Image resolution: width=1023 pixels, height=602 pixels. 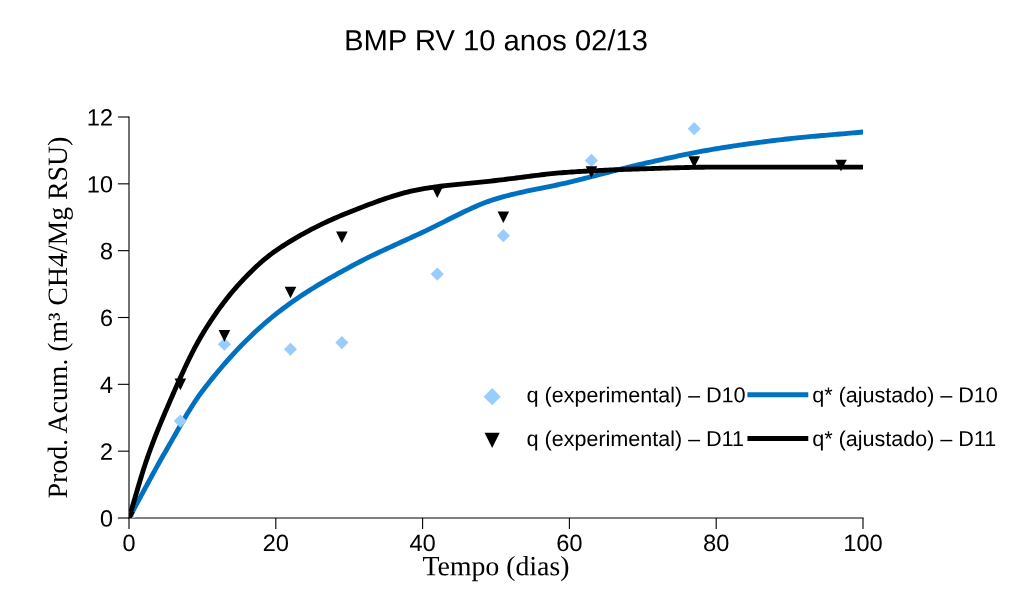 What do you see at coordinates (863, 543) in the screenshot?
I see `x-tick-label: 100` at bounding box center [863, 543].